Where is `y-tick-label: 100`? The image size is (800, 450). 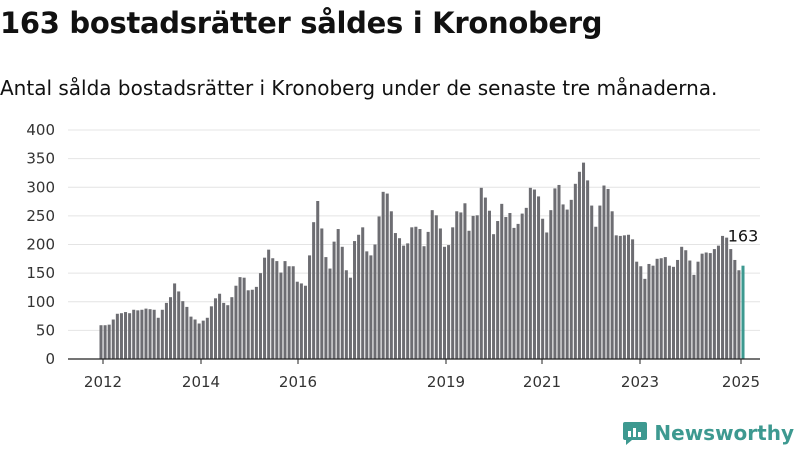 y-tick-label: 100 is located at coordinates (40, 302).